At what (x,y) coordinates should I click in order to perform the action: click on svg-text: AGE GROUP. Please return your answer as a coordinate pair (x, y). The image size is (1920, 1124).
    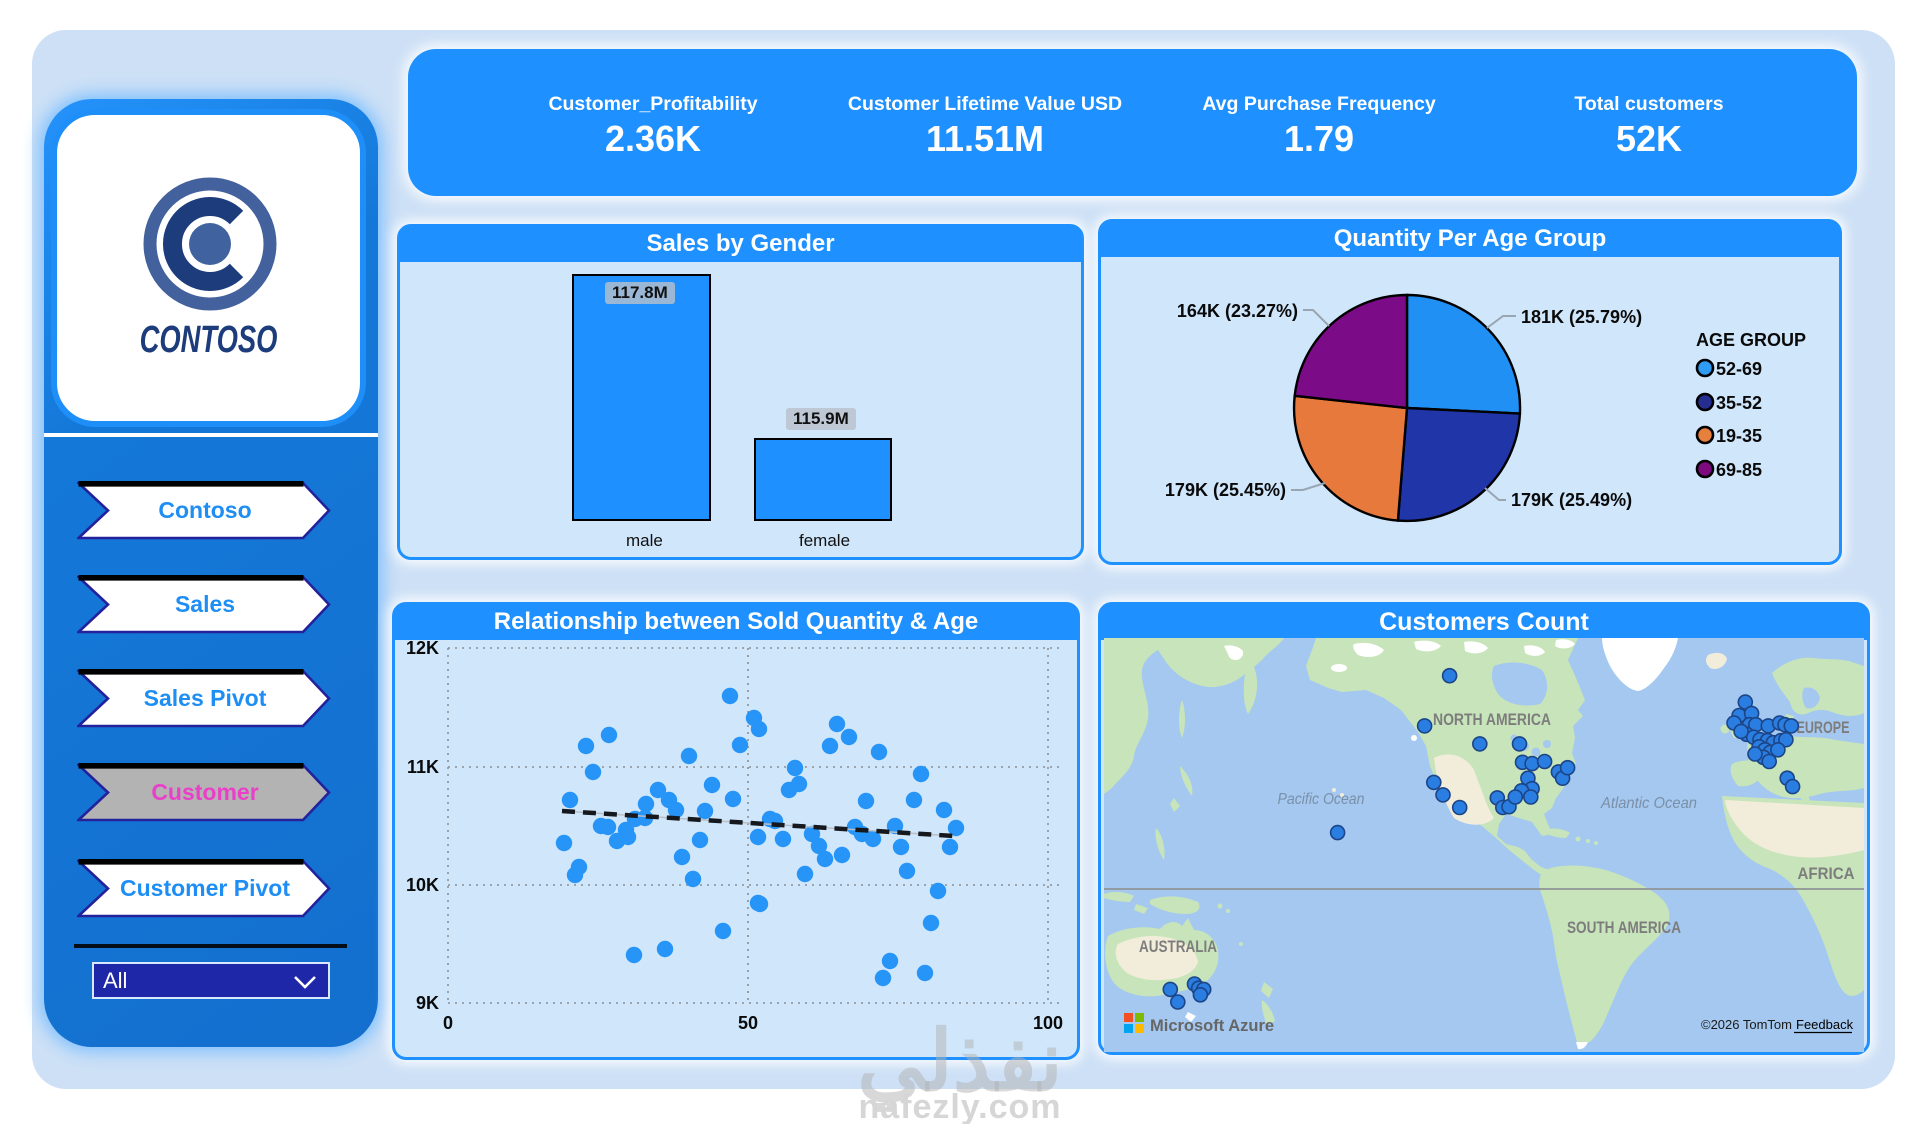
    Looking at the image, I should click on (1751, 340).